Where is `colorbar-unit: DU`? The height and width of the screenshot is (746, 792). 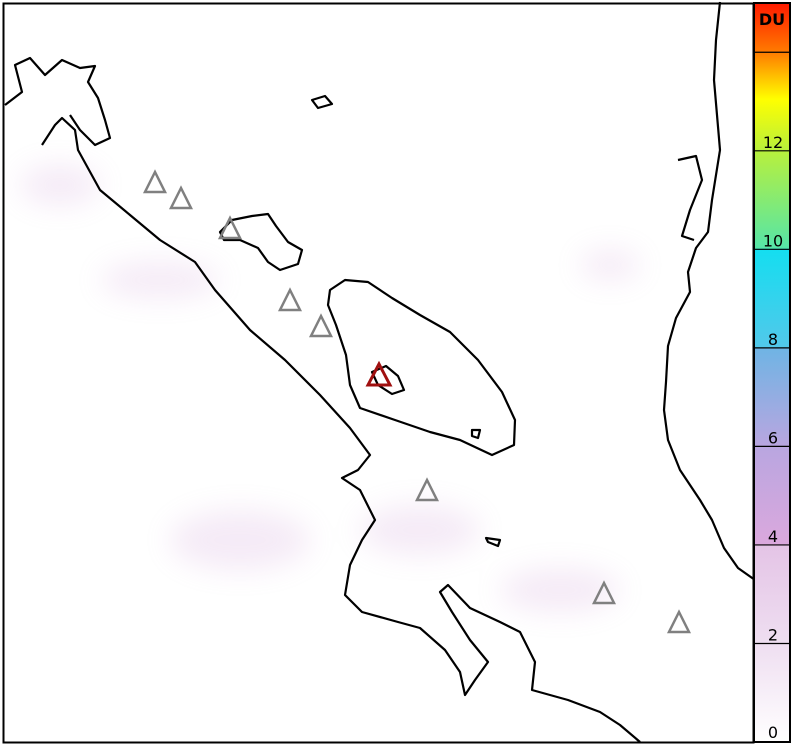 colorbar-unit: DU is located at coordinates (772, 19).